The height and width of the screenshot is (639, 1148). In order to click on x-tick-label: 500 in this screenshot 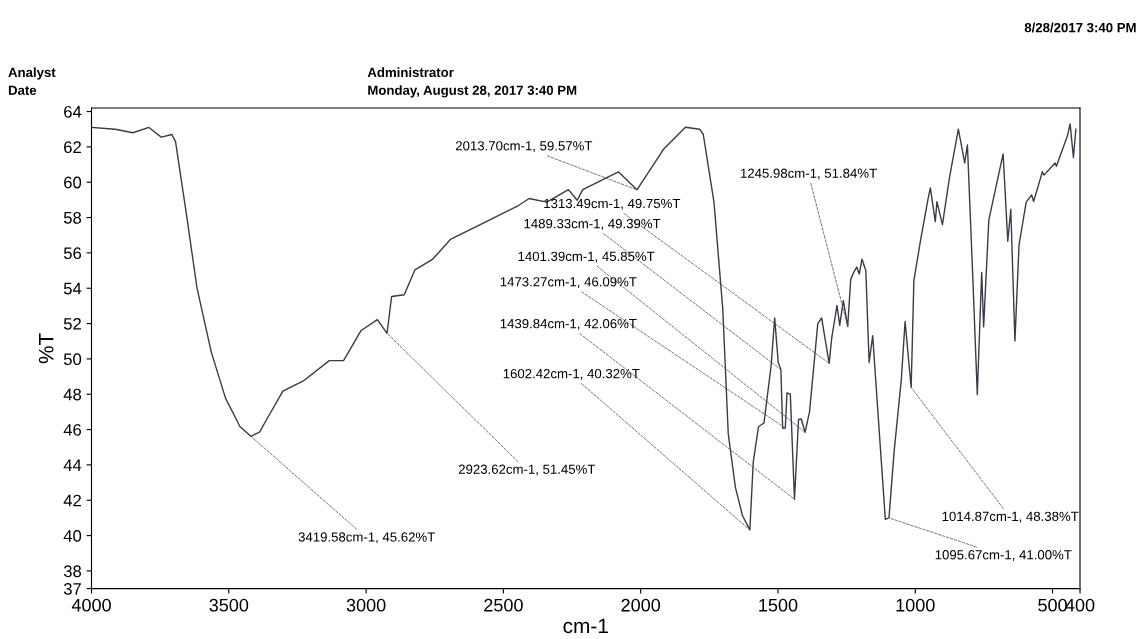, I will do `click(1052, 605)`.